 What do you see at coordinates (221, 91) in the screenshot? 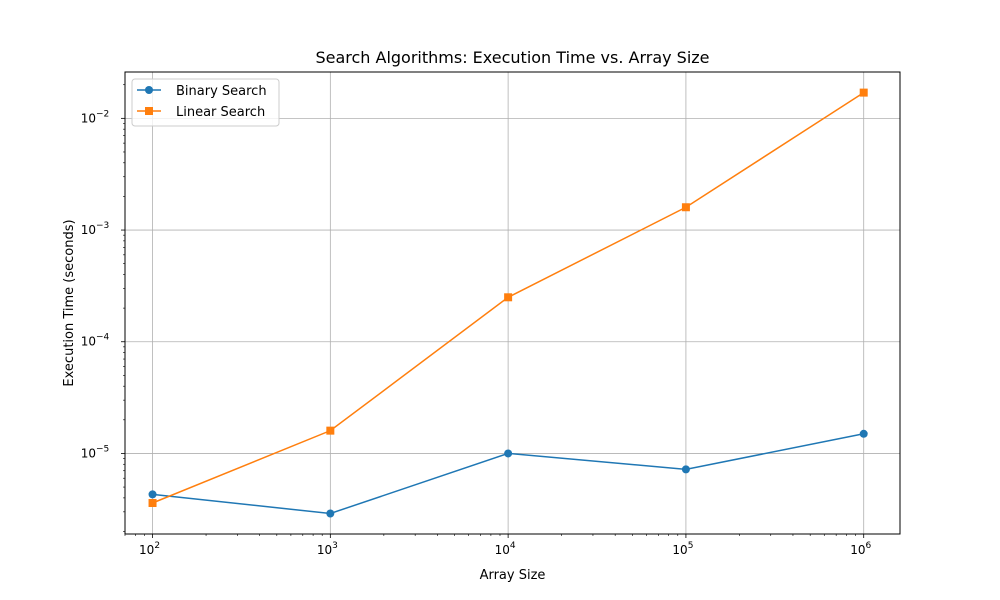
I see `legend-label-binary-search: Binary Search` at bounding box center [221, 91].